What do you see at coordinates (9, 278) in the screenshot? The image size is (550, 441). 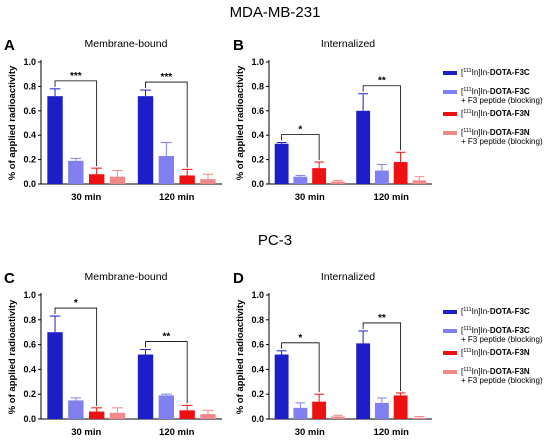 I see `panel-letter: C` at bounding box center [9, 278].